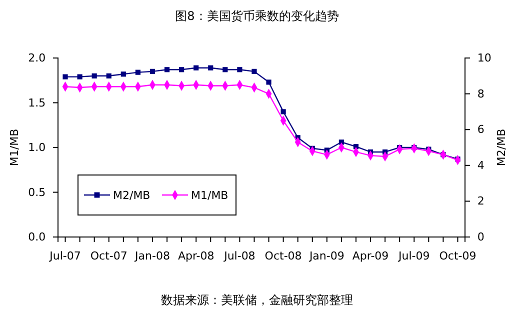  What do you see at coordinates (480, 93) in the screenshot?
I see `y2-tick-label: 8` at bounding box center [480, 93].